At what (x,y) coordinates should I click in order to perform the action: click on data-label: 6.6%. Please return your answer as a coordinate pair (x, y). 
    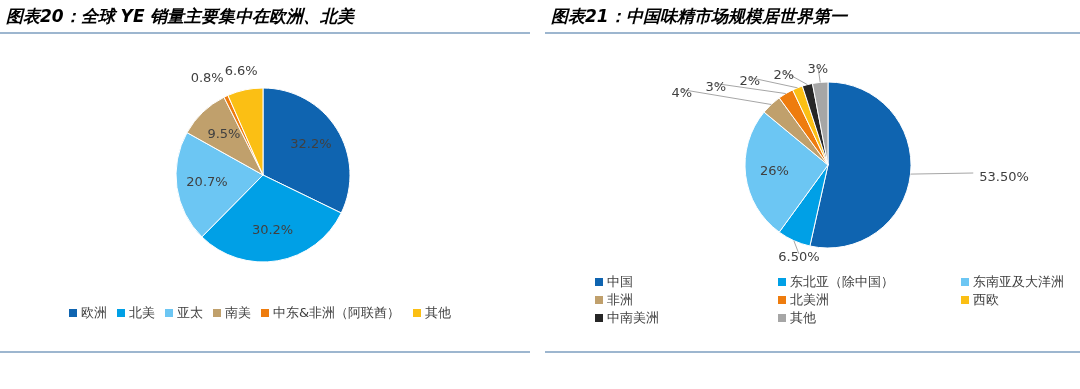
    Looking at the image, I should click on (241, 70).